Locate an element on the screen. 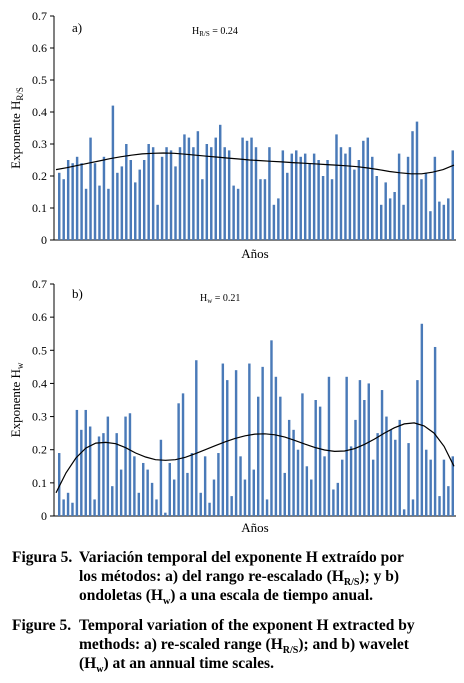 This screenshot has height=683, width=464. y-tick-label: 0.3 is located at coordinates (39, 417).